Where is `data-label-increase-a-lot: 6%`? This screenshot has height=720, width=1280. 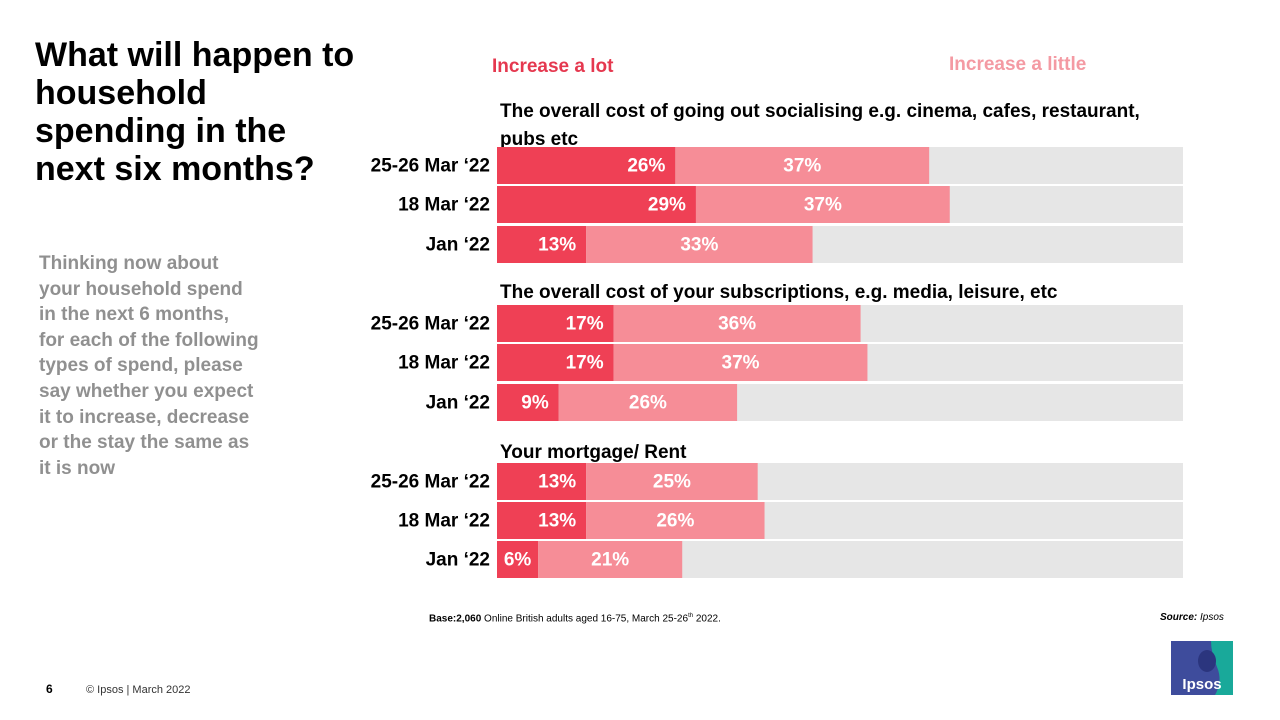
data-label-increase-a-lot: 6% is located at coordinates (518, 560).